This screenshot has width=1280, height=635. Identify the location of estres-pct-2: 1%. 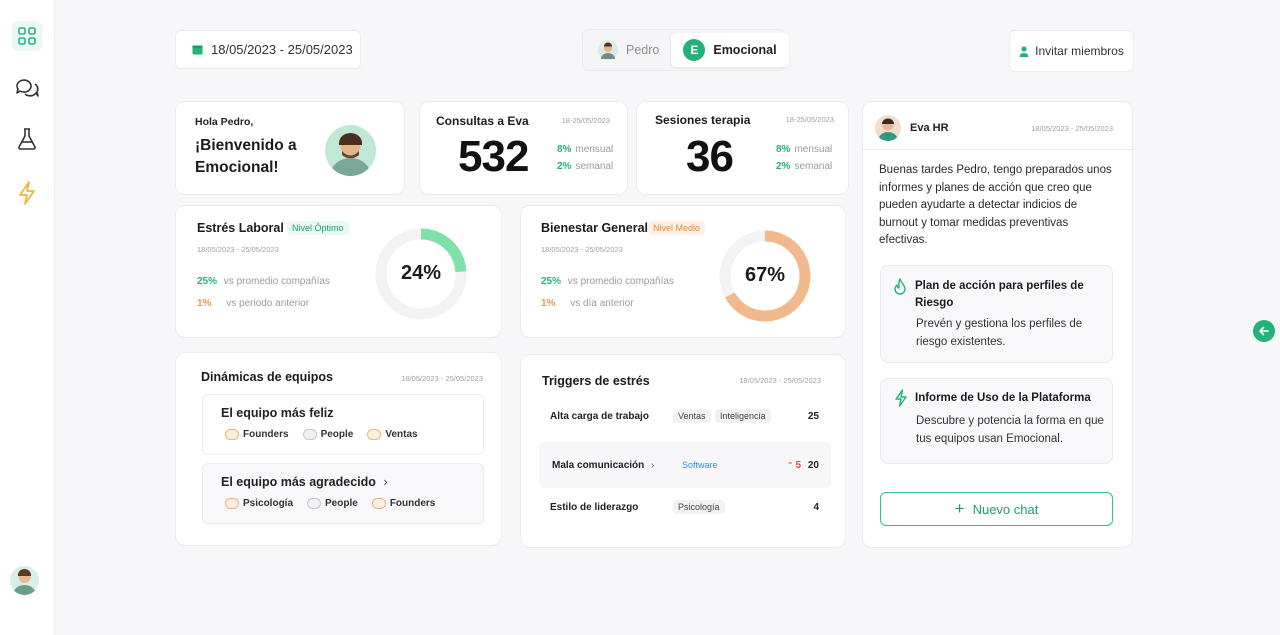
(204, 303).